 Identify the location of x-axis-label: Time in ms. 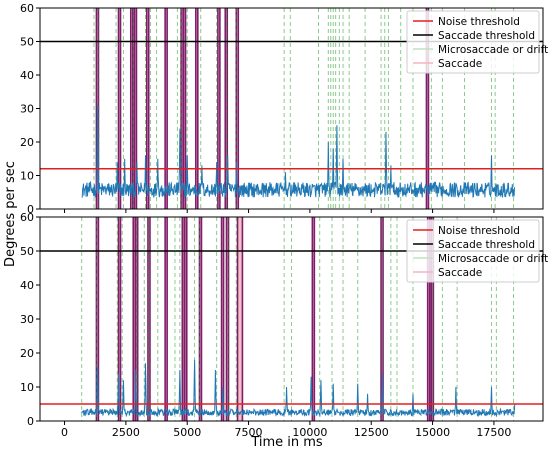
(286, 442).